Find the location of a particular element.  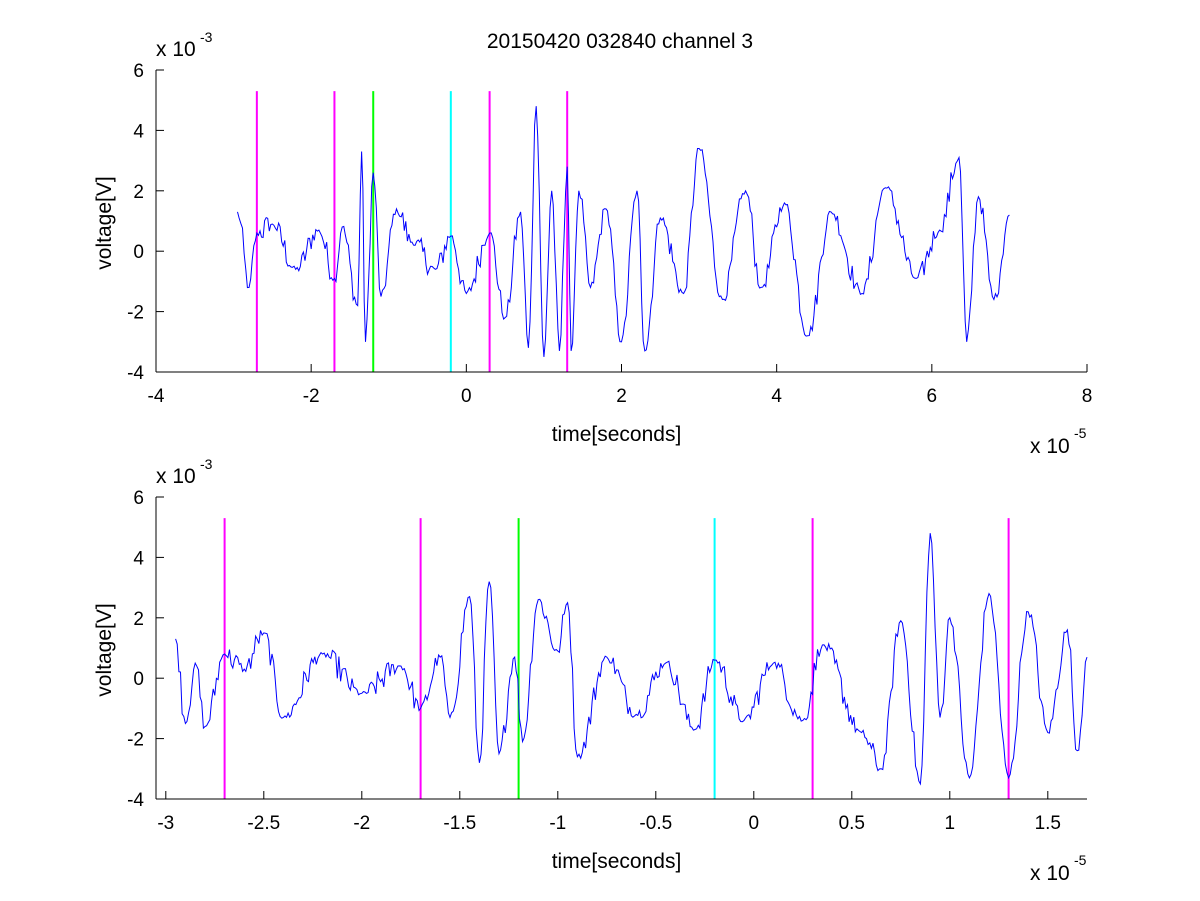

bottom-plot-x-tick-label: -1.5 is located at coordinates (459, 823).